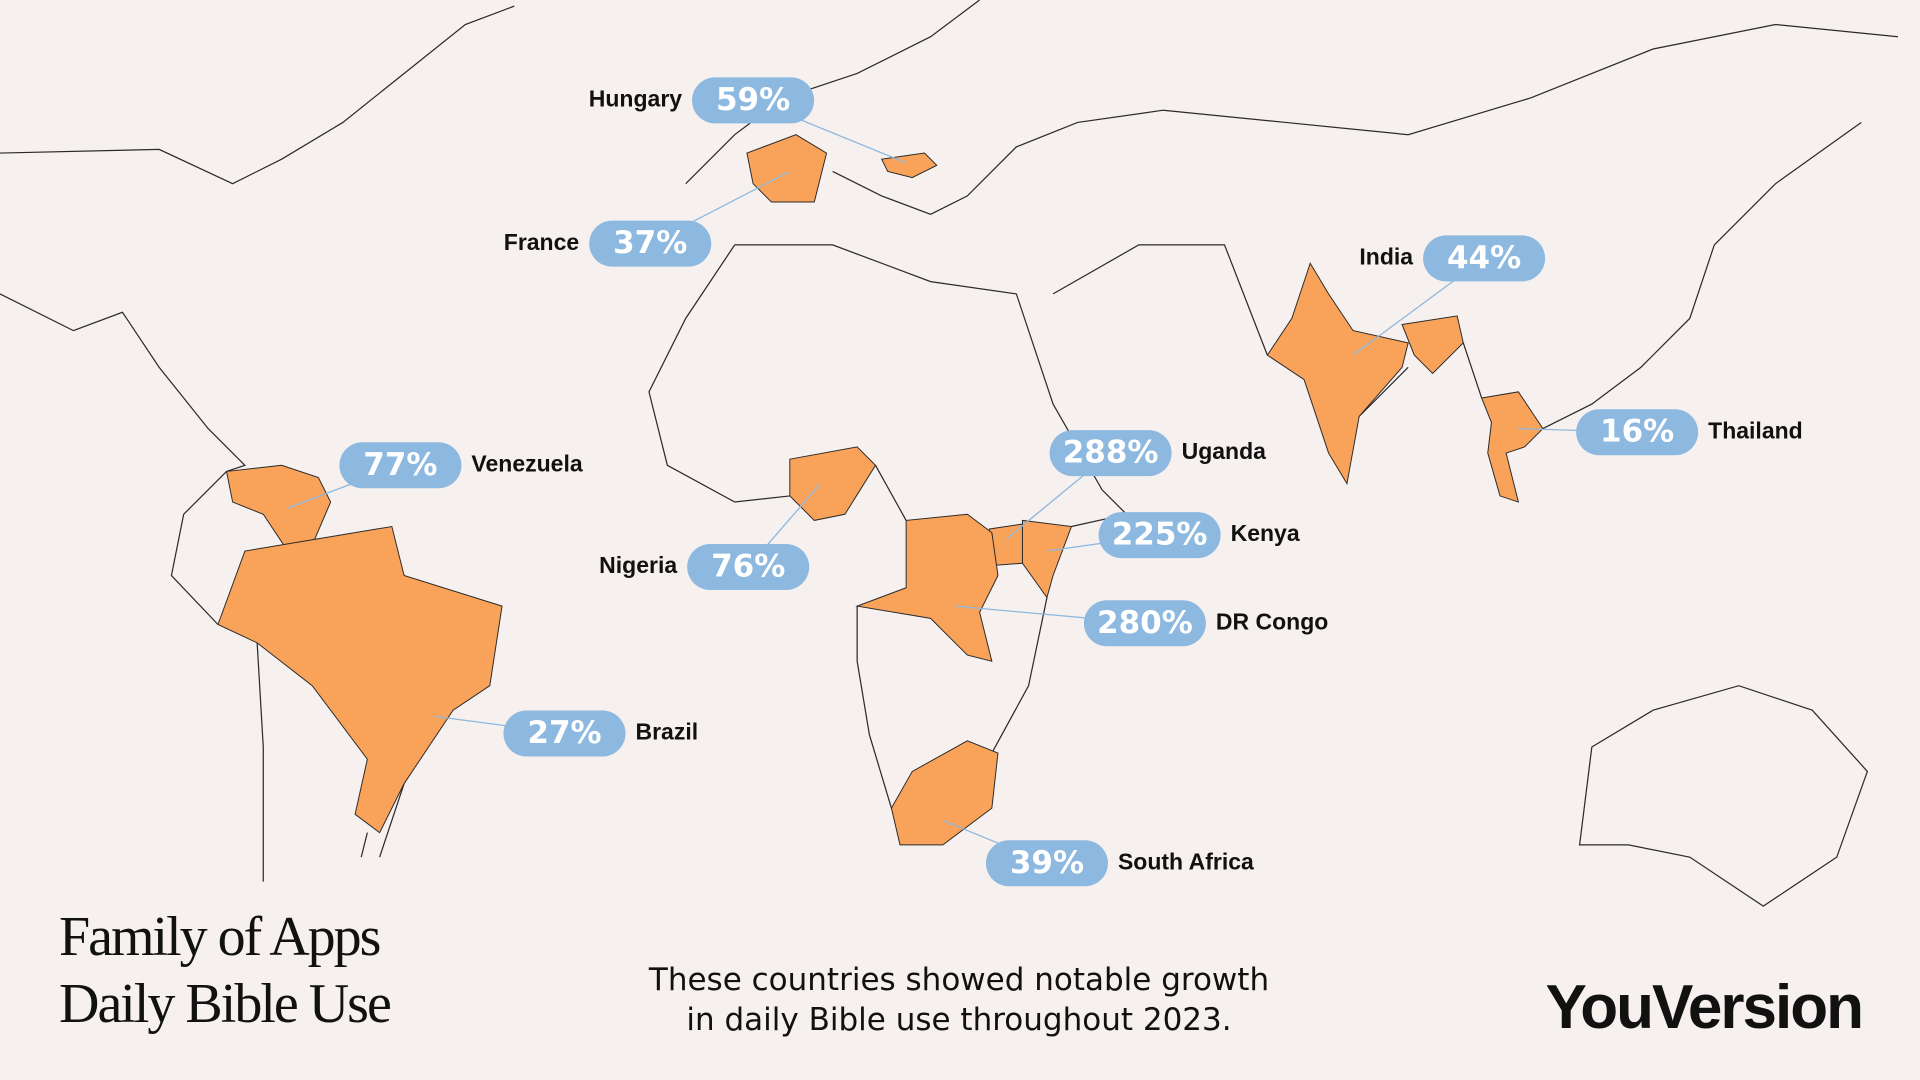 The width and height of the screenshot is (1920, 1080). Describe the element at coordinates (1704, 1007) in the screenshot. I see `brand-logo: YouVersion` at that location.